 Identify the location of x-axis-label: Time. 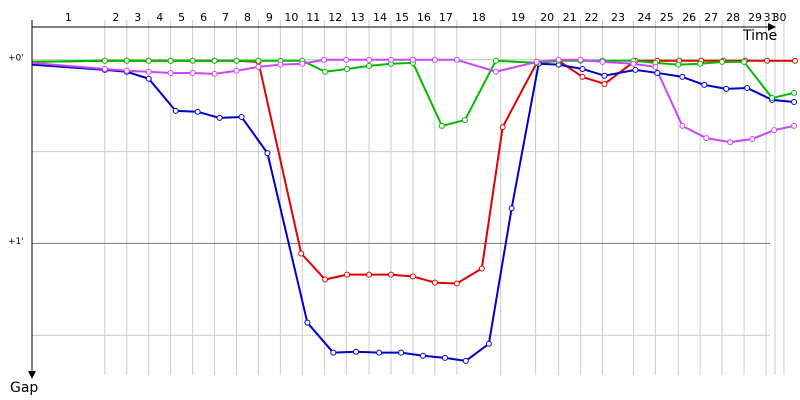
(759, 36).